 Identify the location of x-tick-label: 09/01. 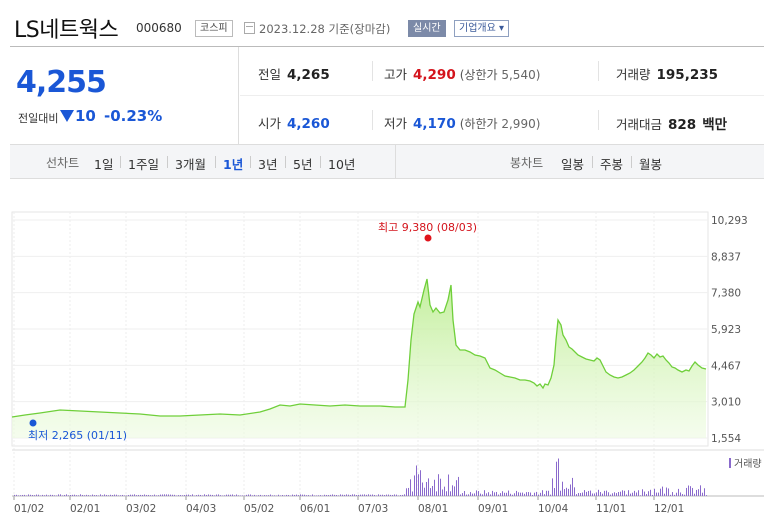
(493, 509).